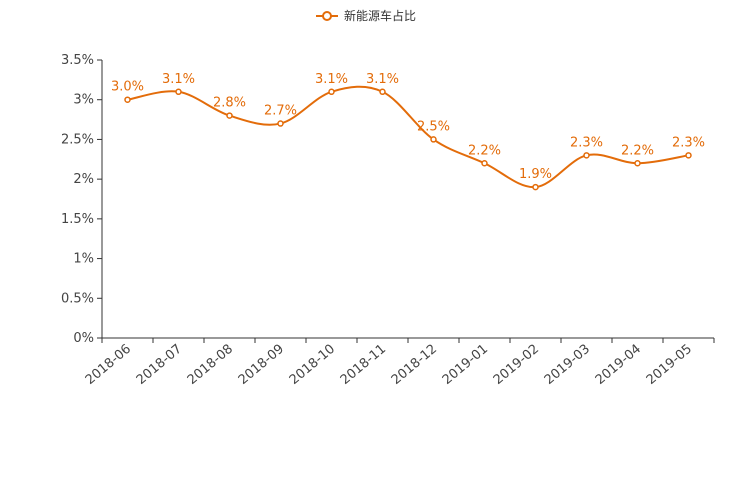 The height and width of the screenshot is (496, 744). What do you see at coordinates (669, 365) in the screenshot?
I see `x-tick-label: 2019-05` at bounding box center [669, 365].